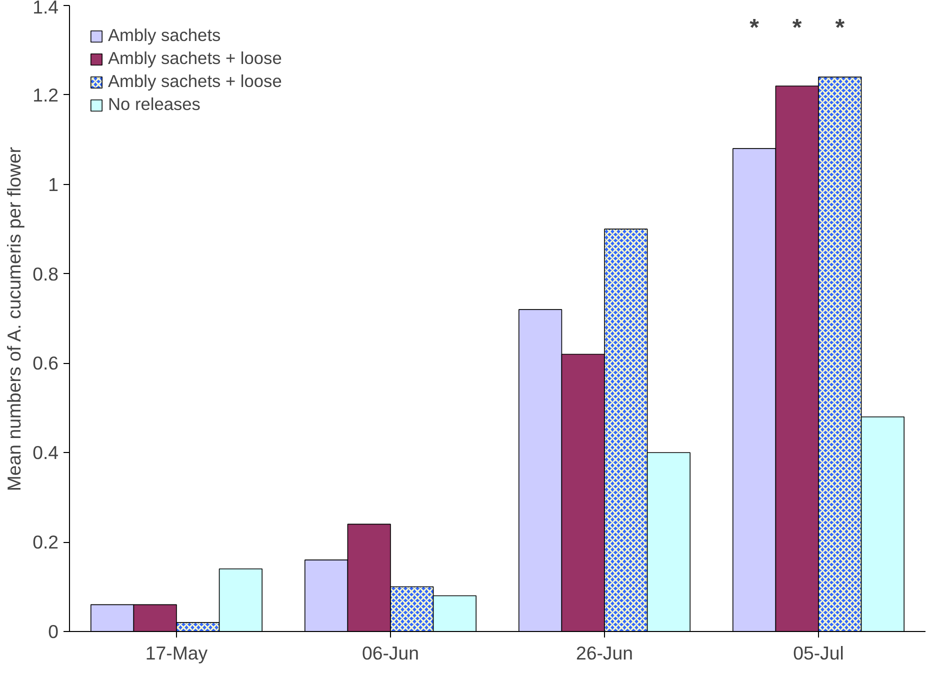 This screenshot has width=941, height=676. Describe the element at coordinates (45, 95) in the screenshot. I see `y-tick-label: 1.2` at that location.